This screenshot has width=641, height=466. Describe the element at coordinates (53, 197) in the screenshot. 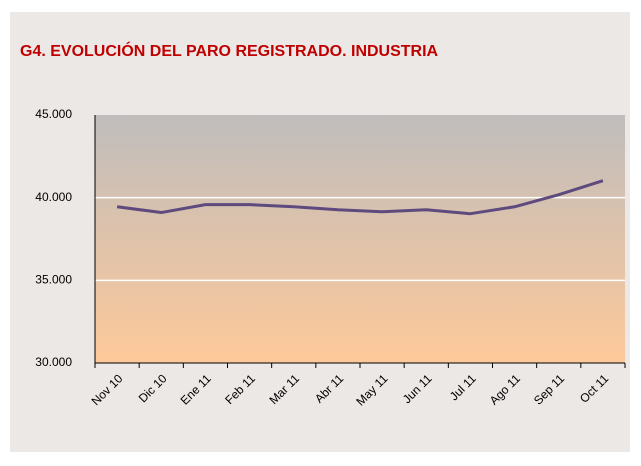

I see `y-tick-label: 40.000` at that location.